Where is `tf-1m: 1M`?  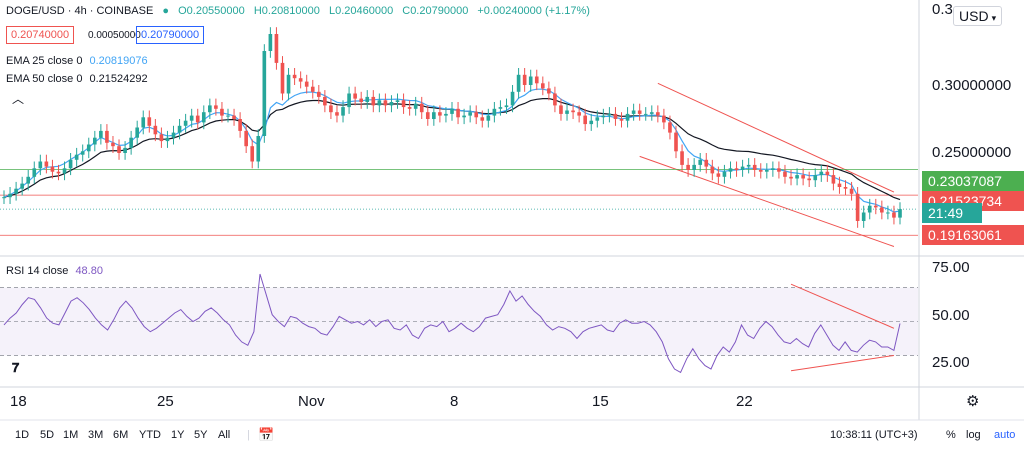 tf-1m: 1M is located at coordinates (71, 435).